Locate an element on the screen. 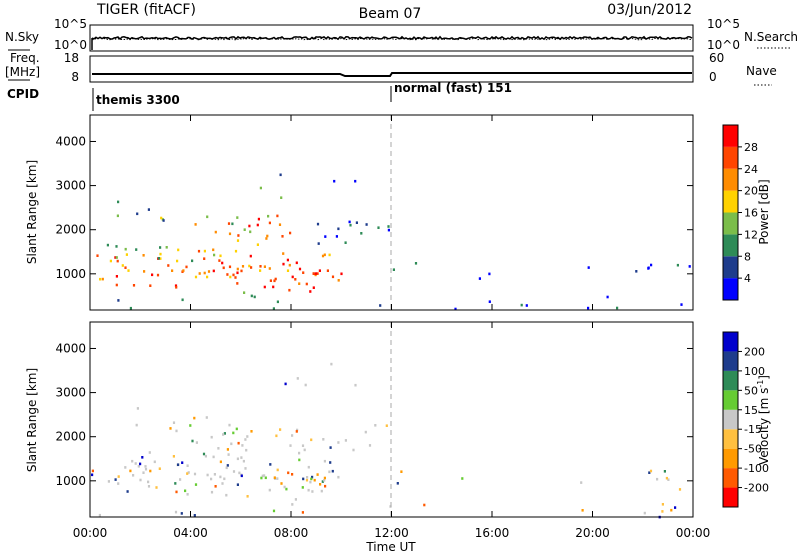 This screenshot has height=554, width=800. colorbar-tick-label: 4 is located at coordinates (747, 278).